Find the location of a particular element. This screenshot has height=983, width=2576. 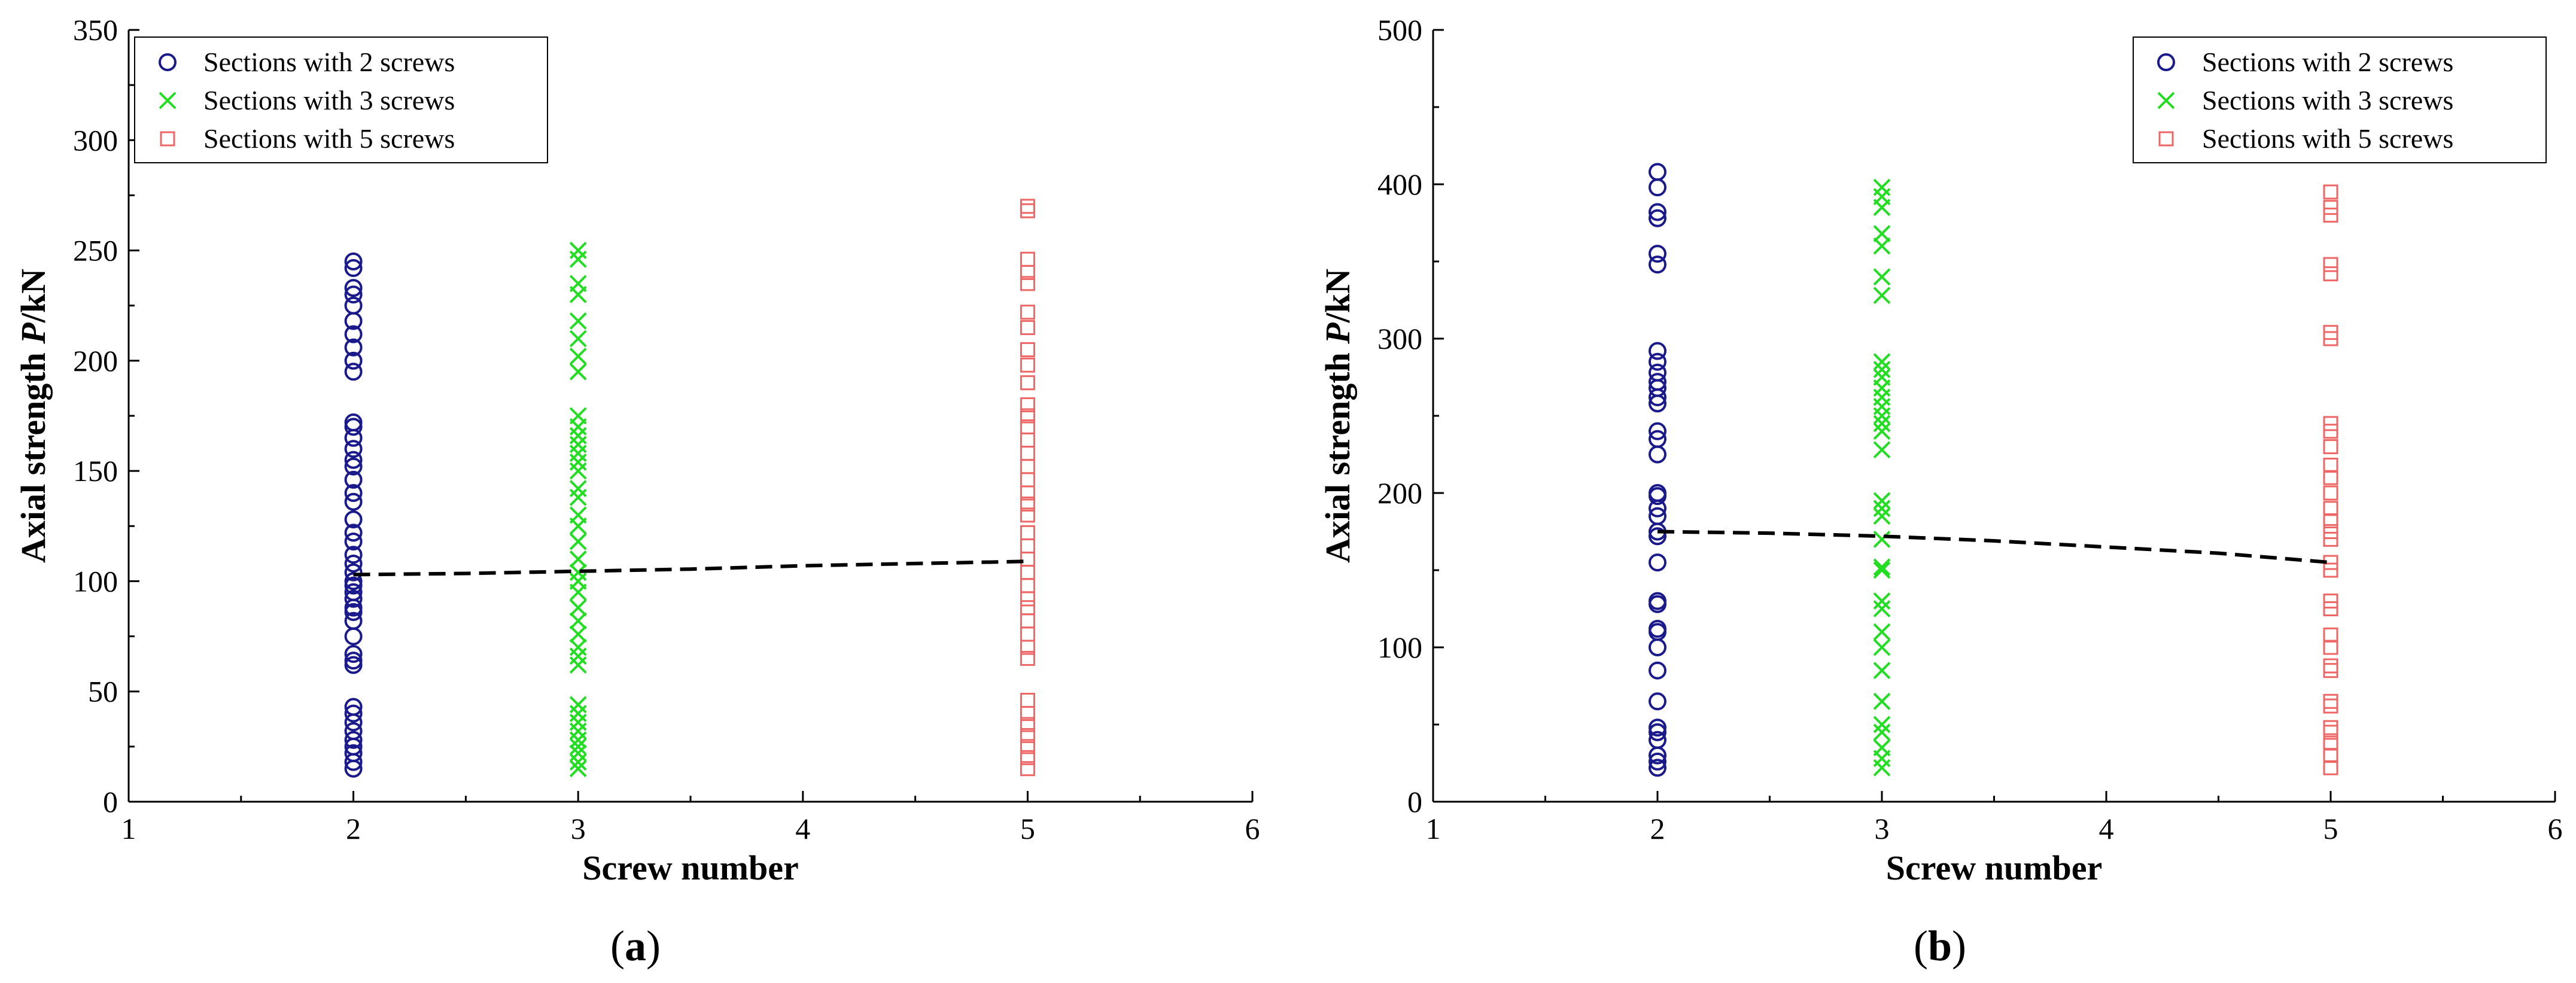

series-square is located at coordinates (1027, 488).